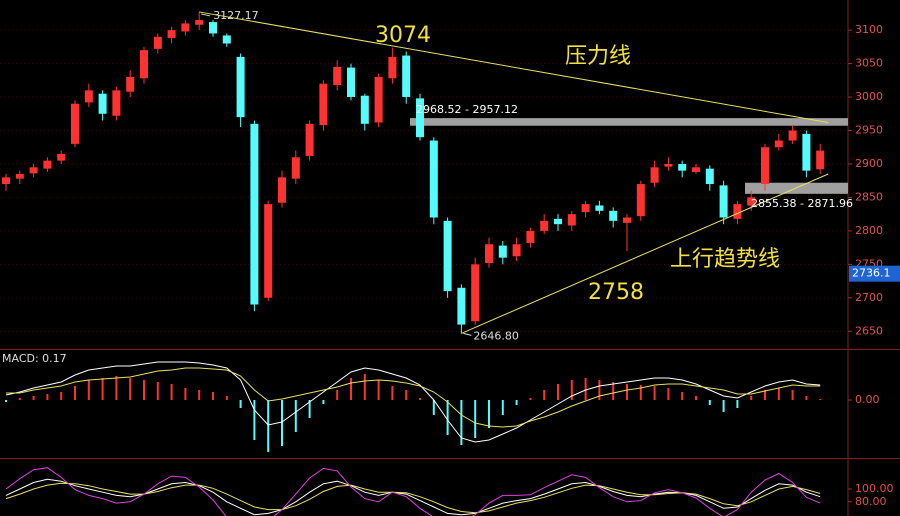  Describe the element at coordinates (403, 35) in the screenshot. I see `annotation: 3074` at that location.